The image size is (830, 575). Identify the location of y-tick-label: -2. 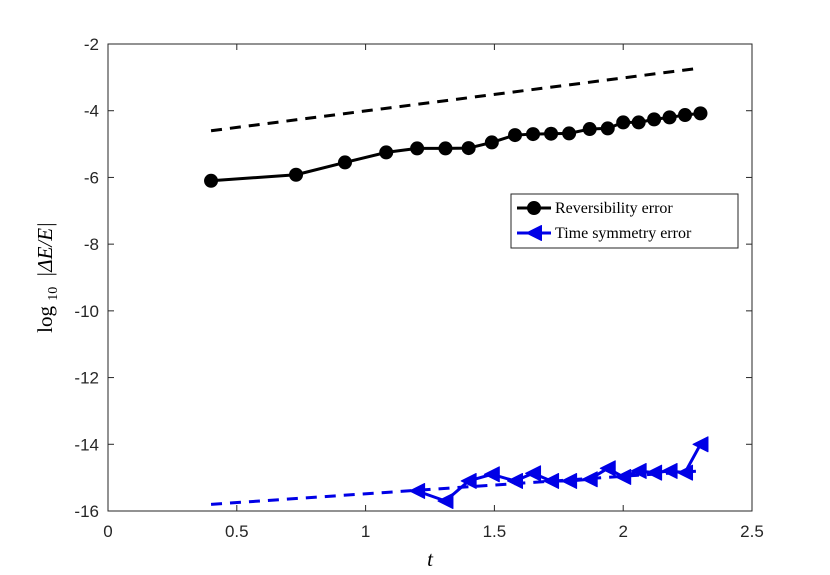
(91, 44).